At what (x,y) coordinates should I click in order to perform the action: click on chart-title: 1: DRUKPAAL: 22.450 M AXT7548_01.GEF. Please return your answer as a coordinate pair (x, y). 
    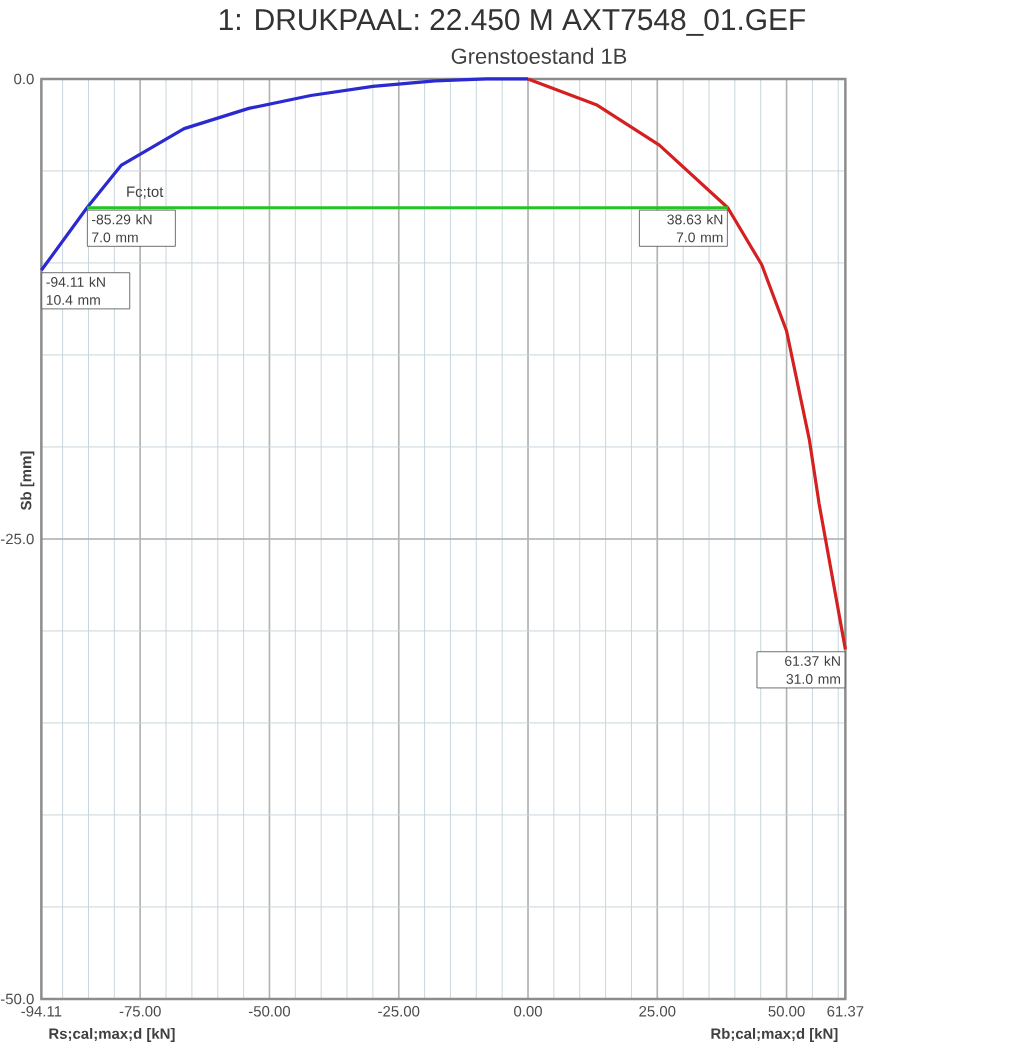
    Looking at the image, I should click on (512, 22).